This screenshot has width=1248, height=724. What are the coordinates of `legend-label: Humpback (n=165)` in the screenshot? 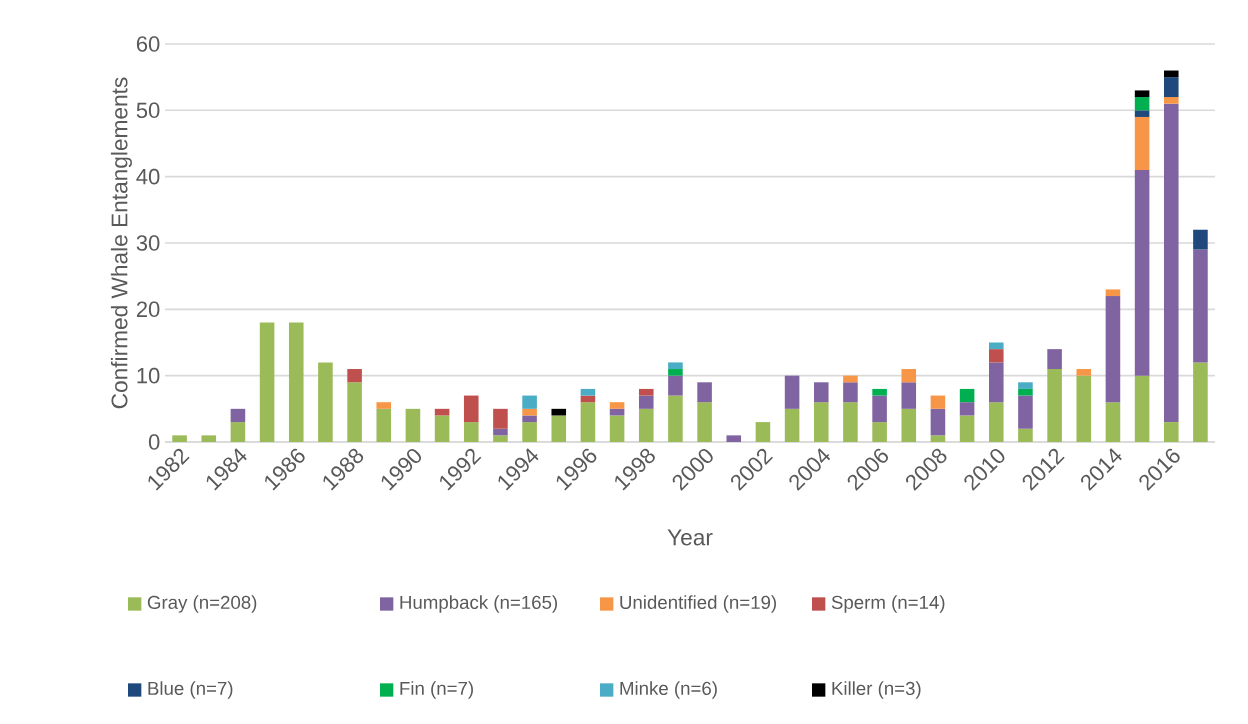 It's located at (479, 604).